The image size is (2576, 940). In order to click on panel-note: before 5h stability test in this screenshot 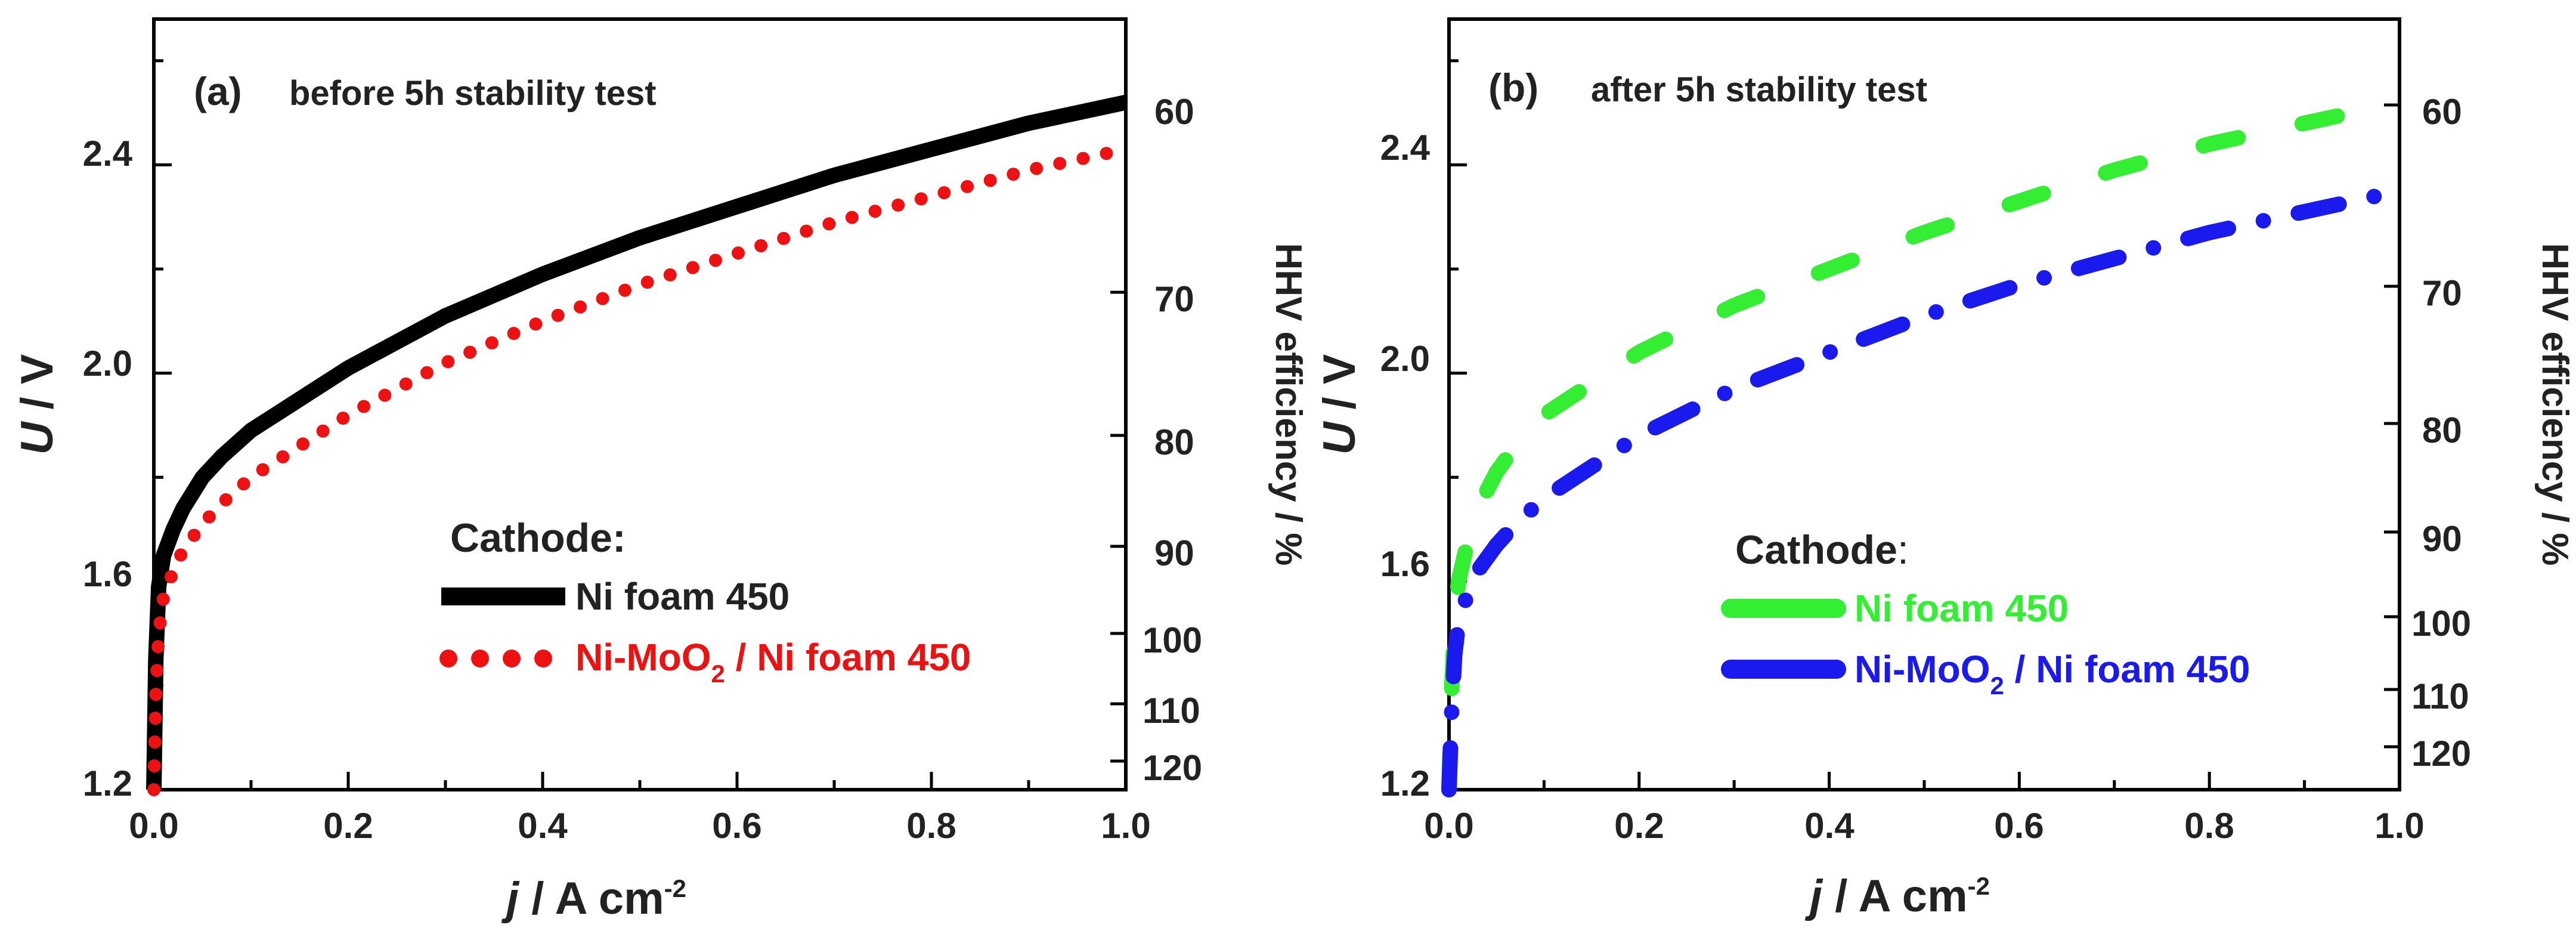, I will do `click(473, 93)`.